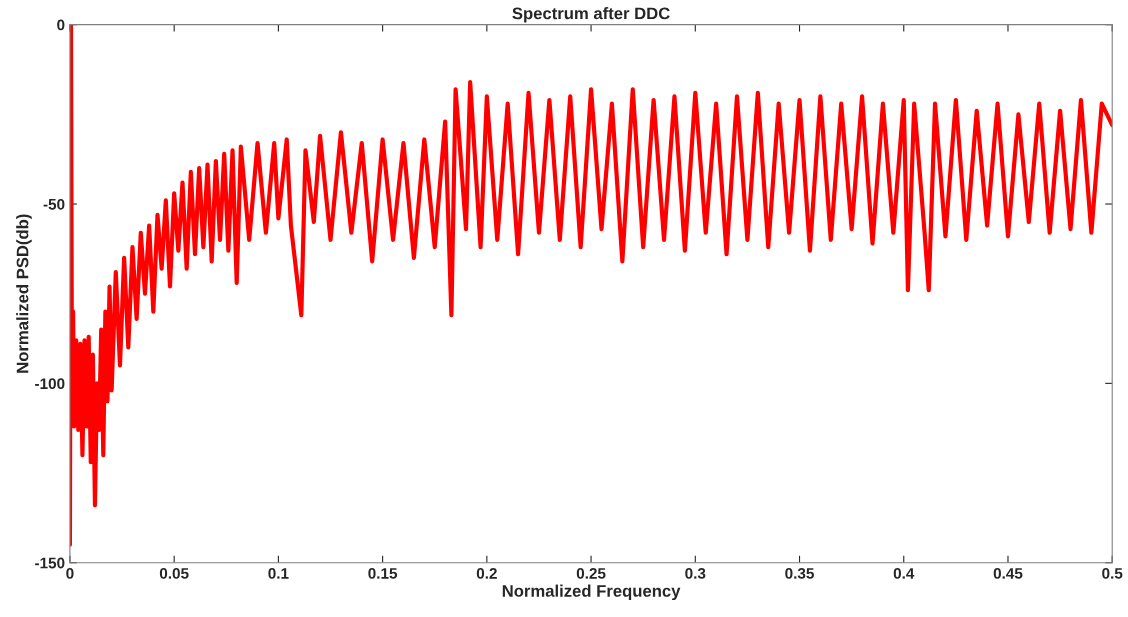 The image size is (1128, 617). Describe the element at coordinates (54, 204) in the screenshot. I see `y-tick-label: -50` at that location.